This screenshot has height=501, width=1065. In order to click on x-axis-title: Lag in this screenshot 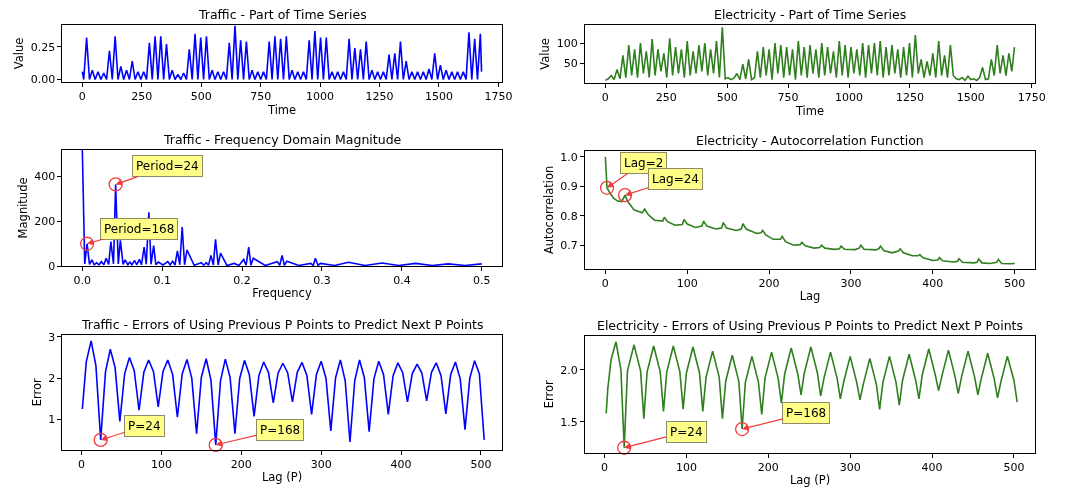, I will do `click(810, 295)`.